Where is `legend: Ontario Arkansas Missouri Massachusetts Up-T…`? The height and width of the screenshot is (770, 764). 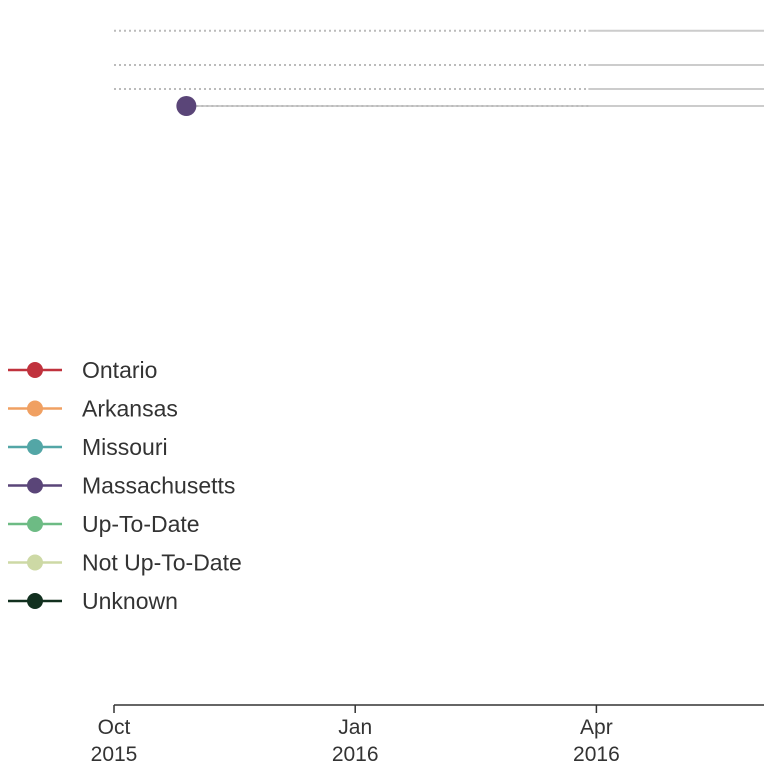 legend: Ontario Arkansas Missouri Massachusetts Up-T… is located at coordinates (125, 485).